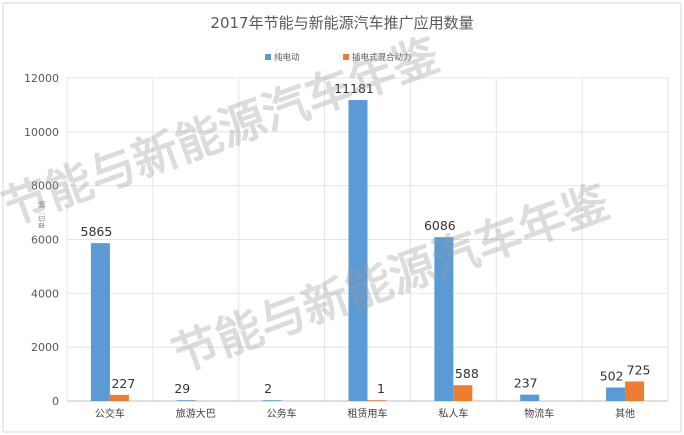  What do you see at coordinates (639, 369) in the screenshot?
I see `data-label: 725` at bounding box center [639, 369].